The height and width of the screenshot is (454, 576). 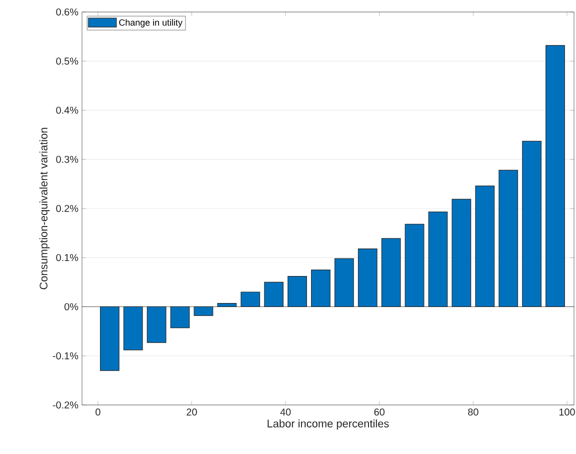 What do you see at coordinates (67, 110) in the screenshot?
I see `y-tick-label: 0.4%` at bounding box center [67, 110].